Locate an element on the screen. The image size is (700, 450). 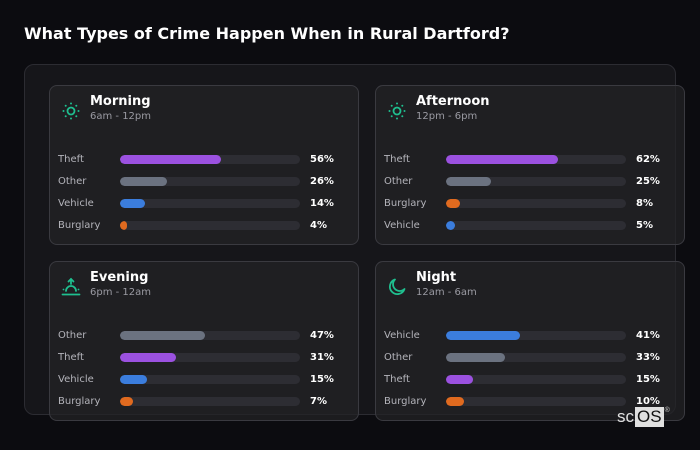
bar-row: Theft 15% is located at coordinates (534, 379).